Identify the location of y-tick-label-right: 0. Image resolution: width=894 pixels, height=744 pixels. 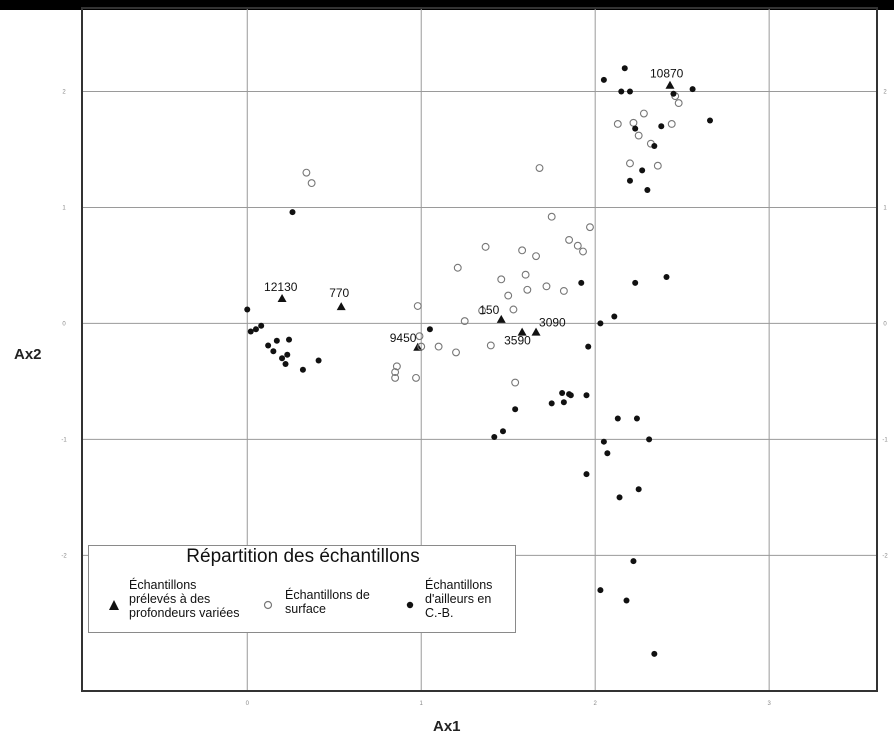
(885, 324).